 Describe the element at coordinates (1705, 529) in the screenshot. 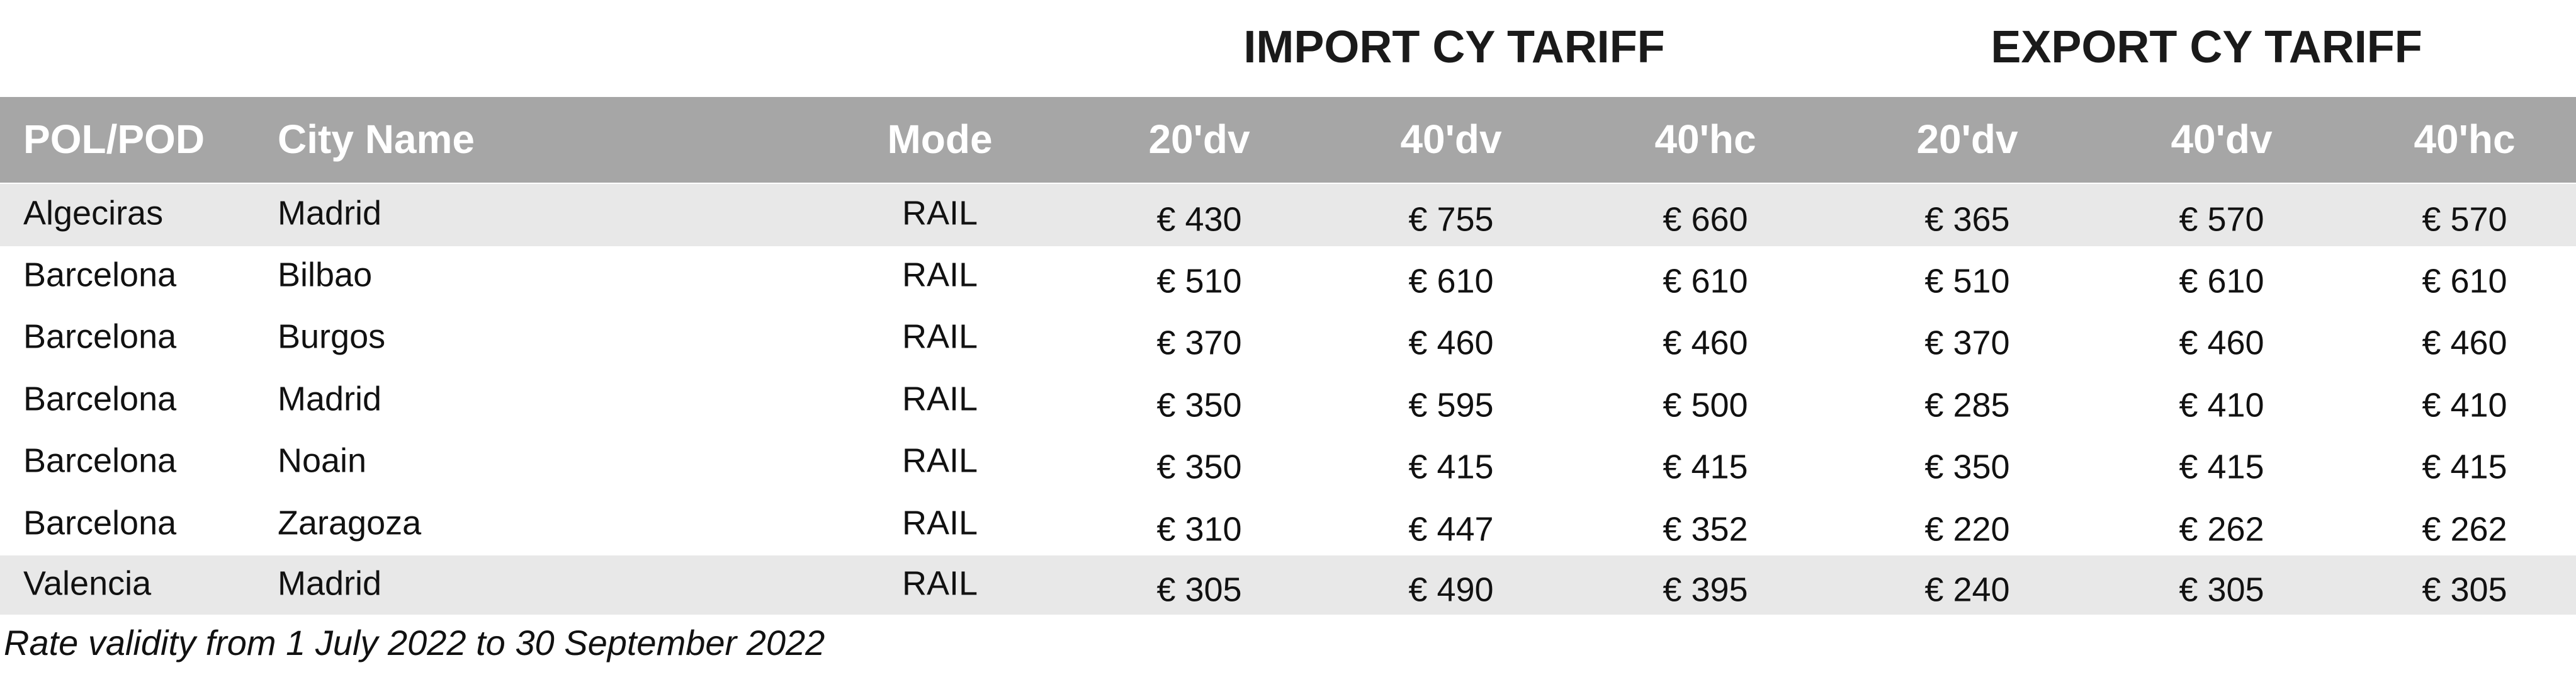

I see `cell: € 352` at that location.